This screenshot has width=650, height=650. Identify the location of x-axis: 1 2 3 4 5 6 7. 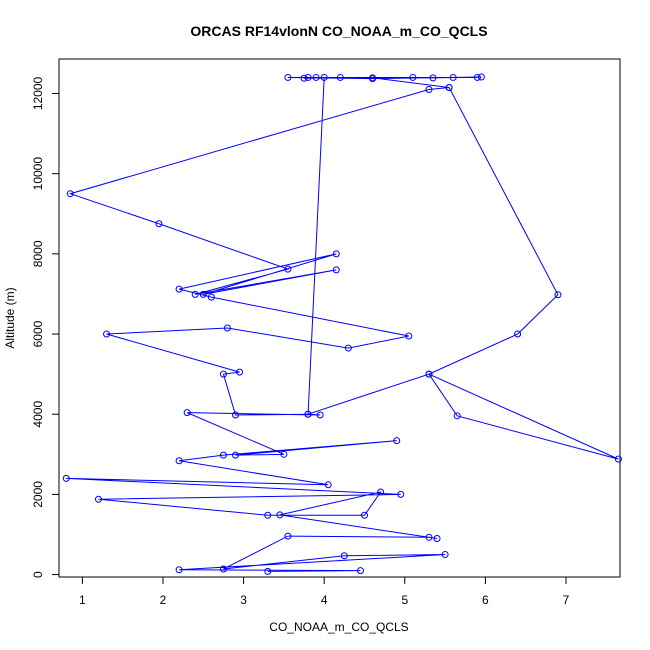
(324, 592).